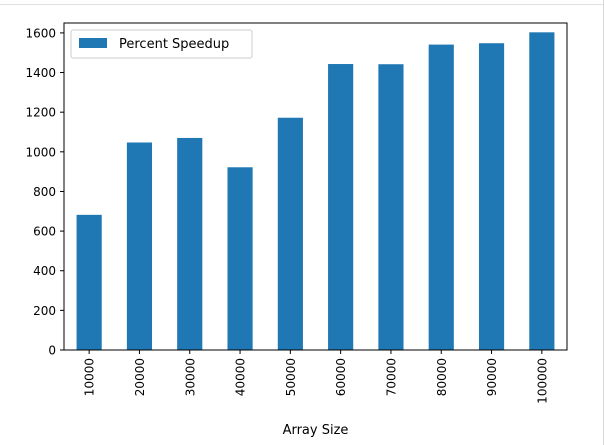  Describe the element at coordinates (341, 377) in the screenshot. I see `x-tick-label: 60000` at that location.